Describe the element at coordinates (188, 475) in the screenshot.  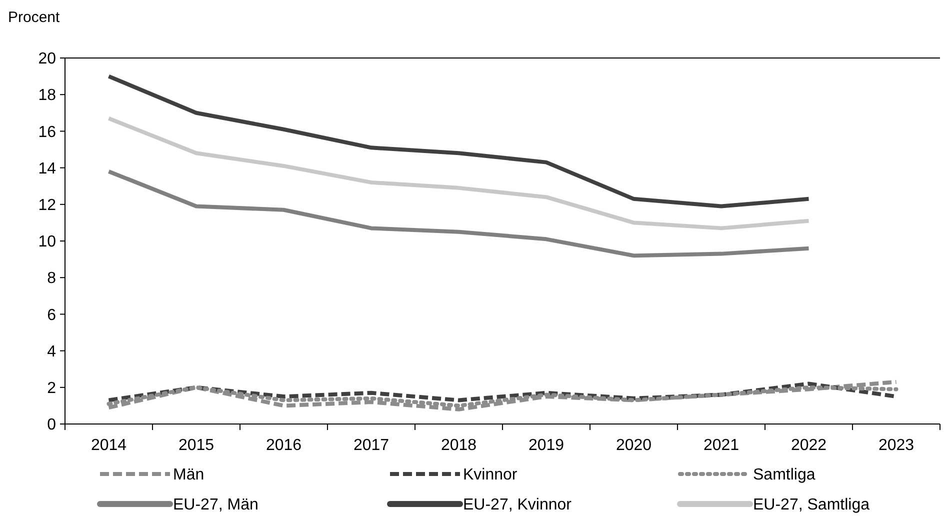
I see `legend-label: Män` at that location.